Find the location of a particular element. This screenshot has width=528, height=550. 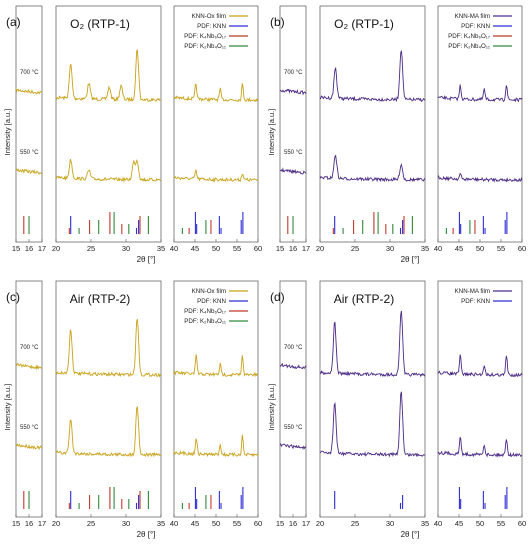

panel-label: (a) is located at coordinates (13, 22).